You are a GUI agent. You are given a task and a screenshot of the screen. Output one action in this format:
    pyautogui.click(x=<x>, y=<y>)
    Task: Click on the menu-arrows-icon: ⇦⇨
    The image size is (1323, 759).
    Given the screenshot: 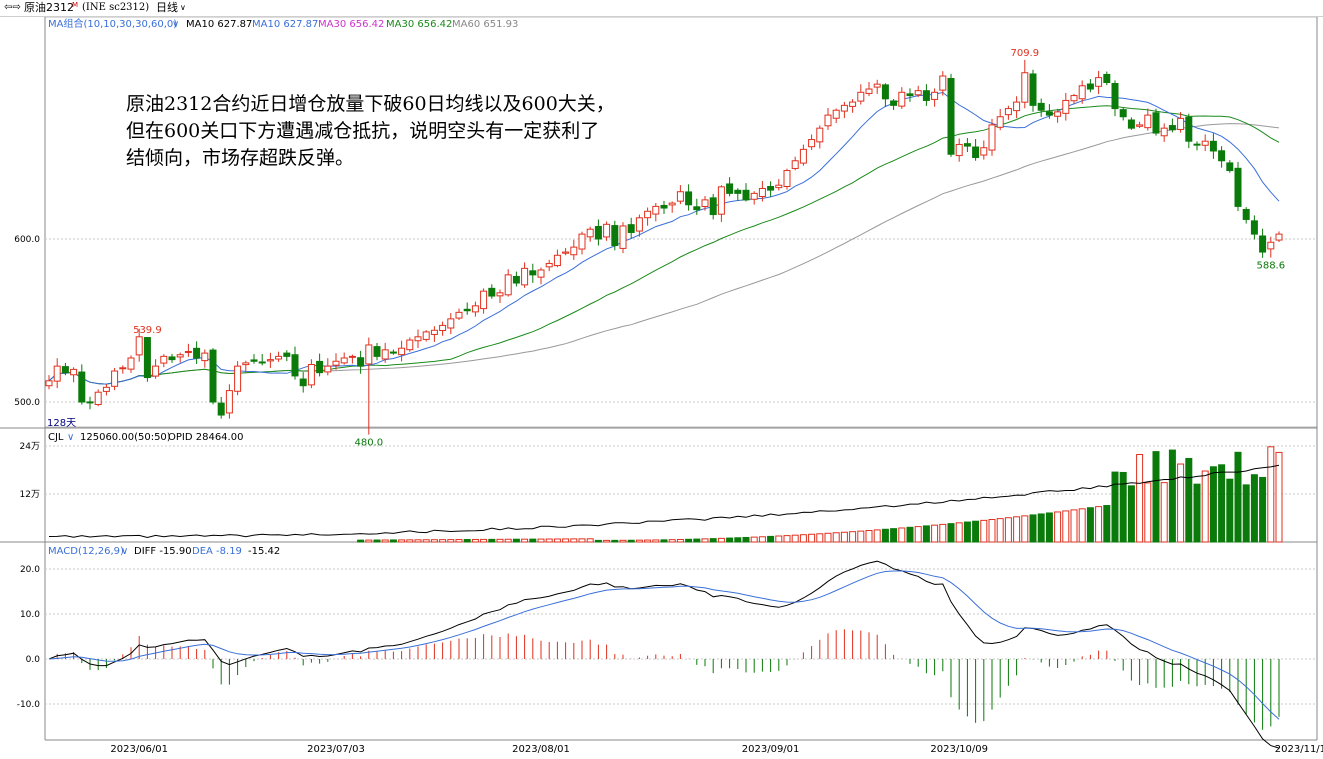 What is the action you would take?
    pyautogui.click(x=12, y=7)
    